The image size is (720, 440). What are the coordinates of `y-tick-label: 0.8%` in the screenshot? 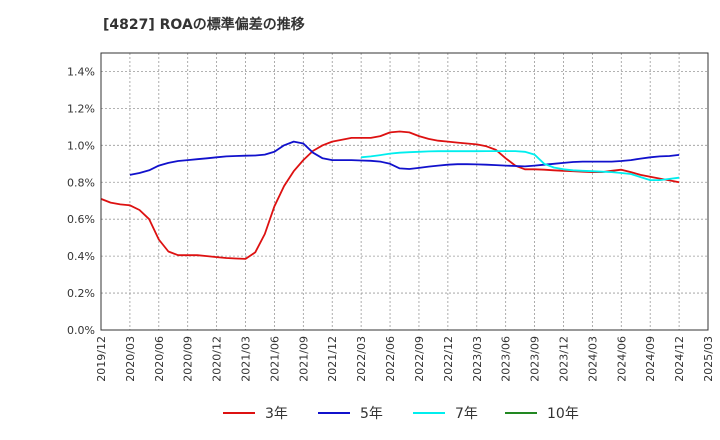 It's located at (81, 182).